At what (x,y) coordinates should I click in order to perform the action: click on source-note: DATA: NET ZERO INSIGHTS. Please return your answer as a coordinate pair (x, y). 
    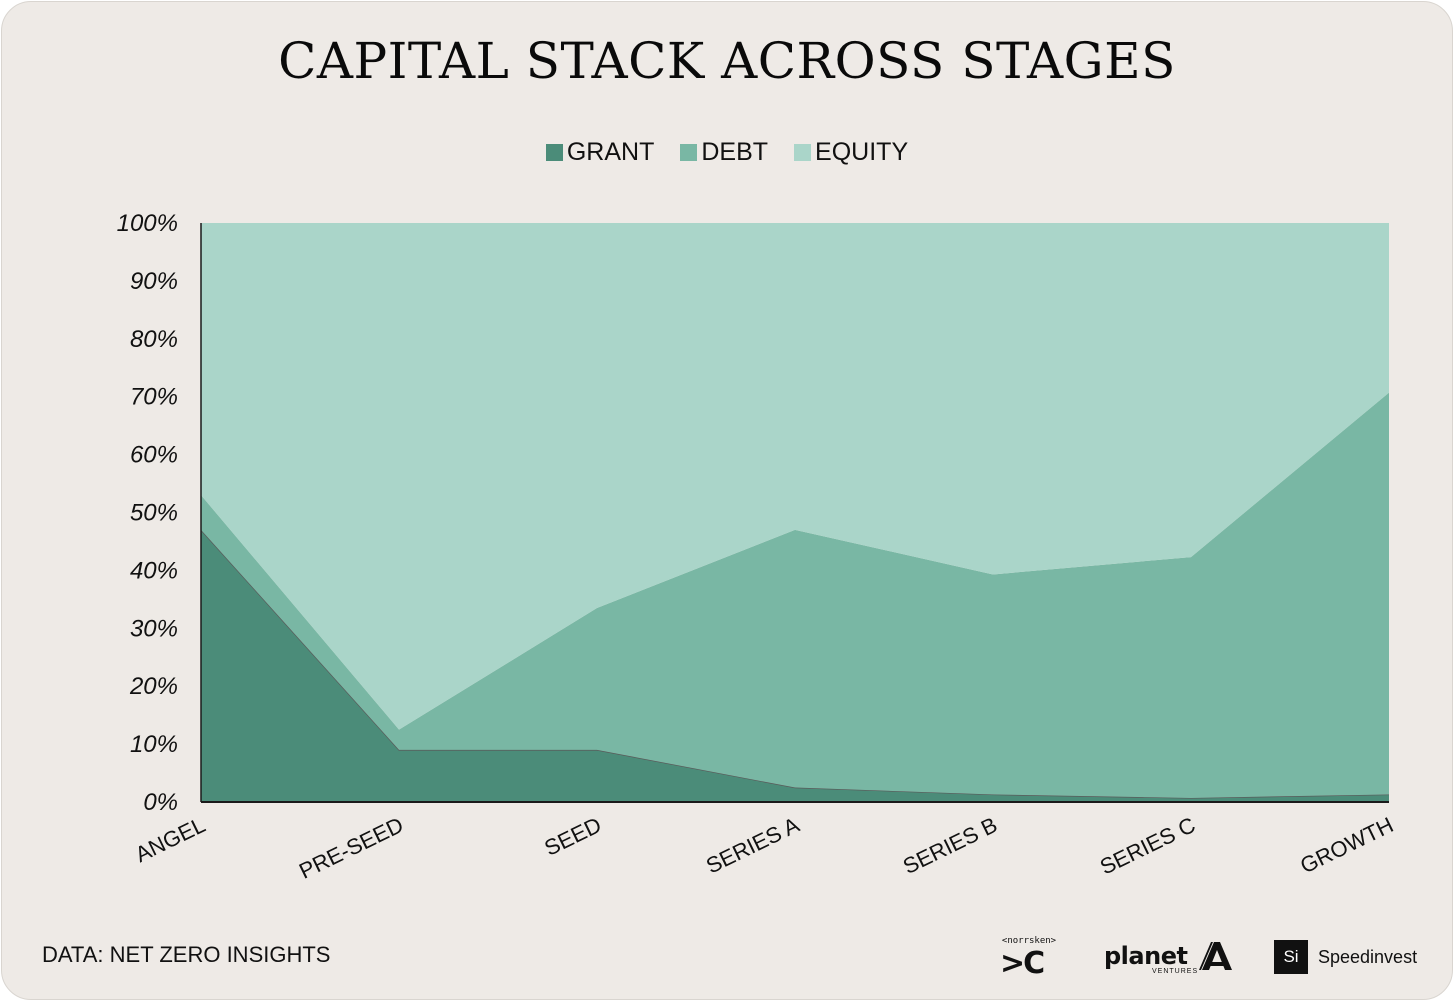
    Looking at the image, I should click on (186, 954).